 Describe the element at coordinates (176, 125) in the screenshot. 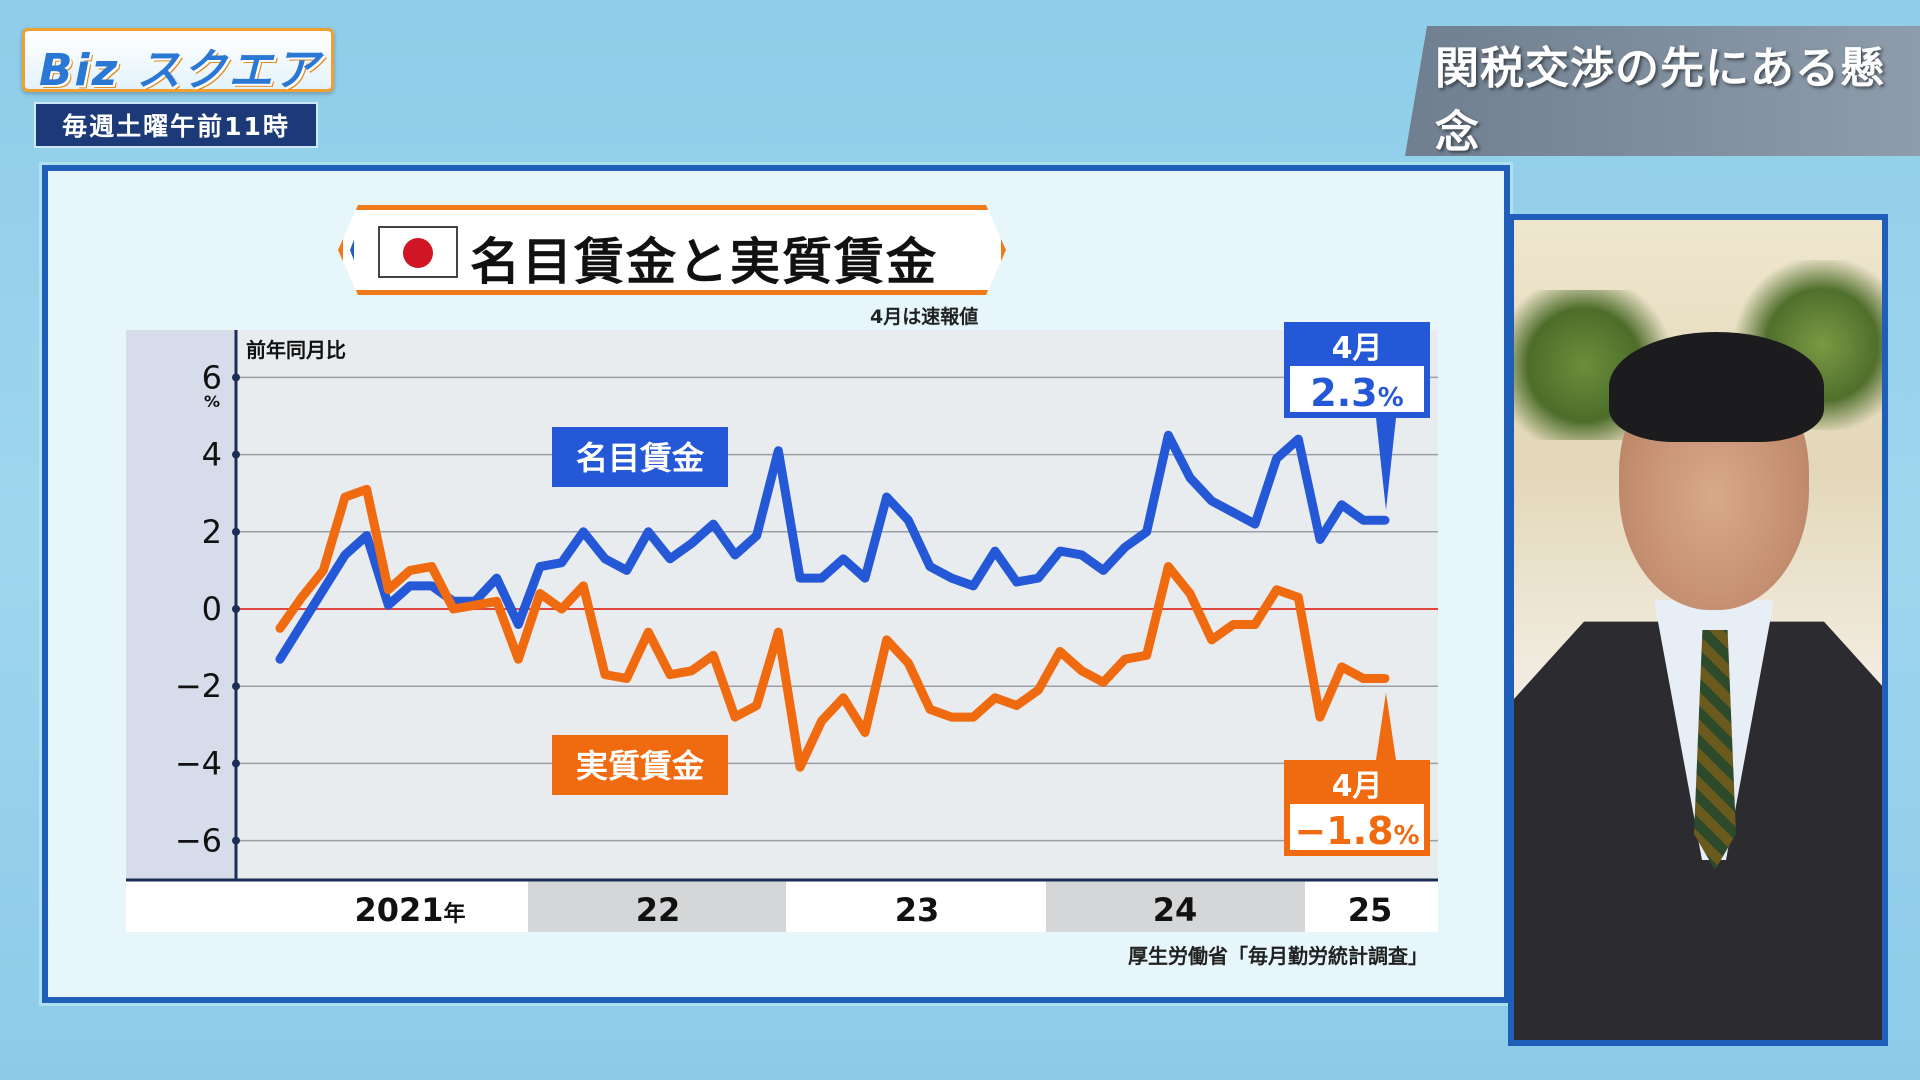

I see `schedule-badge: 毎週土曜午前11時` at that location.